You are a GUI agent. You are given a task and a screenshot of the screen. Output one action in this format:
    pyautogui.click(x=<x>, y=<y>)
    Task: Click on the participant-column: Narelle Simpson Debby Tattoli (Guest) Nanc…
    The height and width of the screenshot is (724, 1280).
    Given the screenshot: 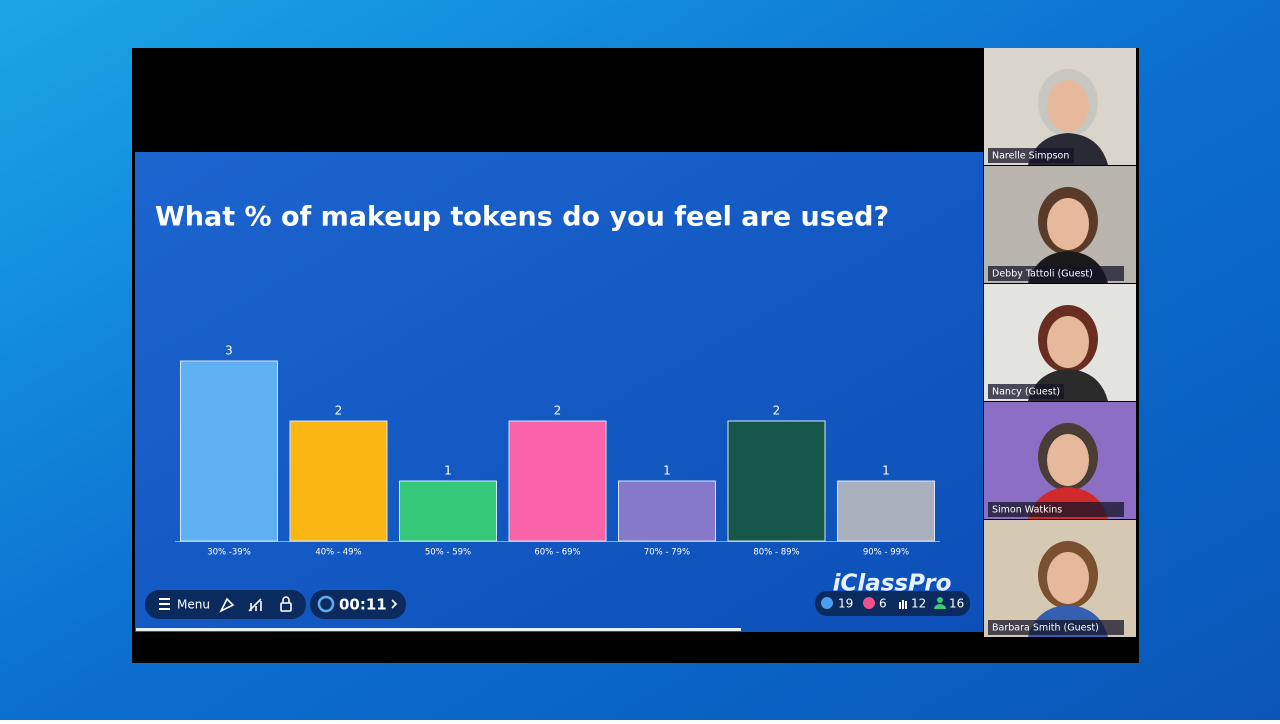 What is the action you would take?
    pyautogui.click(x=1060, y=342)
    